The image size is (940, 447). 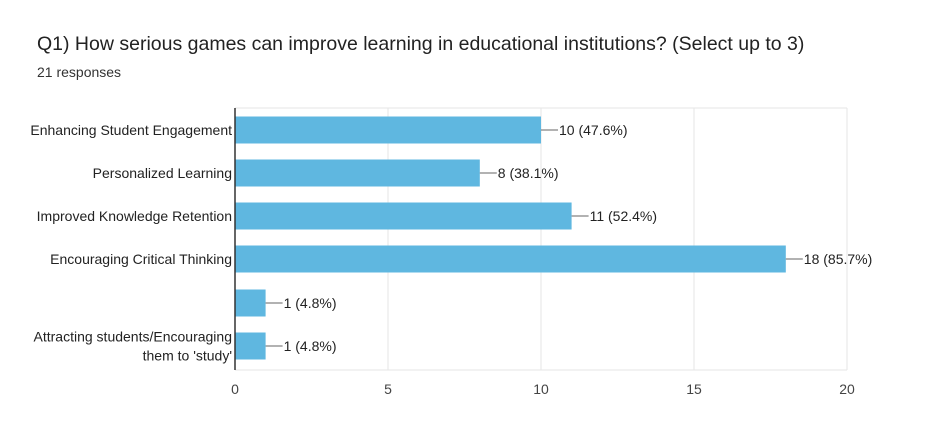 What do you see at coordinates (541, 389) in the screenshot?
I see `x-tick-label: 10` at bounding box center [541, 389].